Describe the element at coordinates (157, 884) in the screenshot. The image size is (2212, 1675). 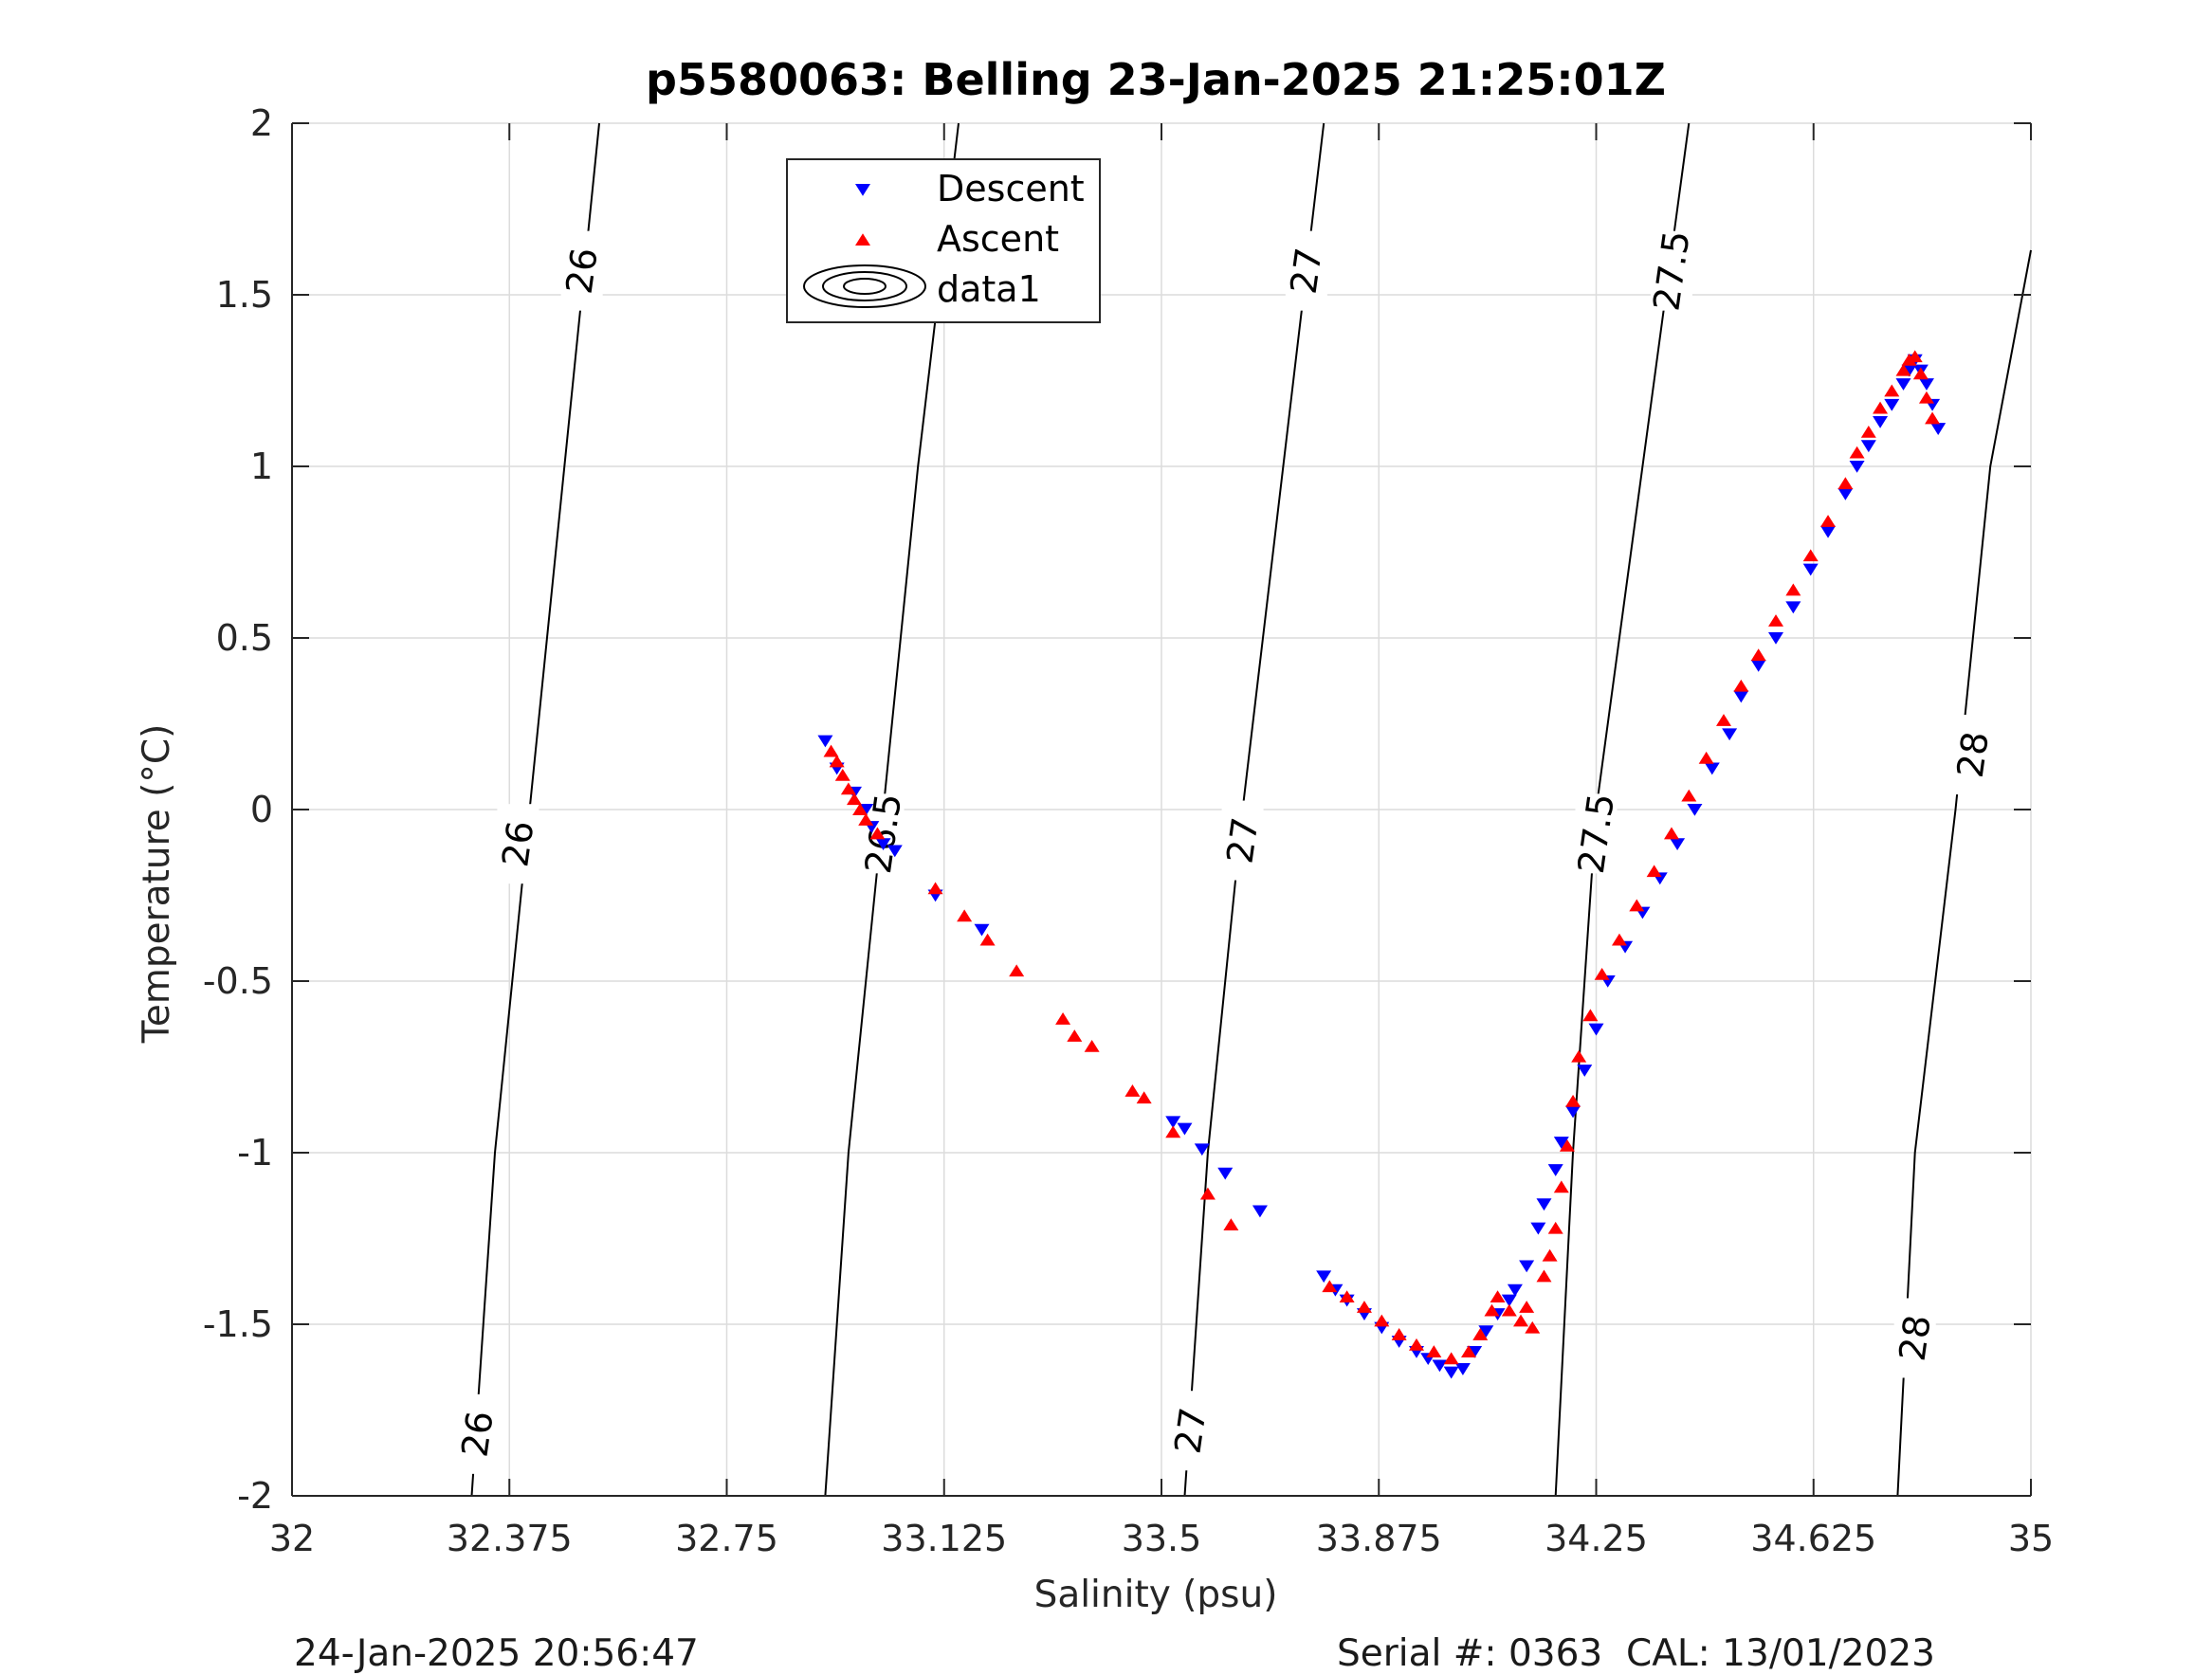
I see `y-axis-label: Temperature (°C)` at that location.